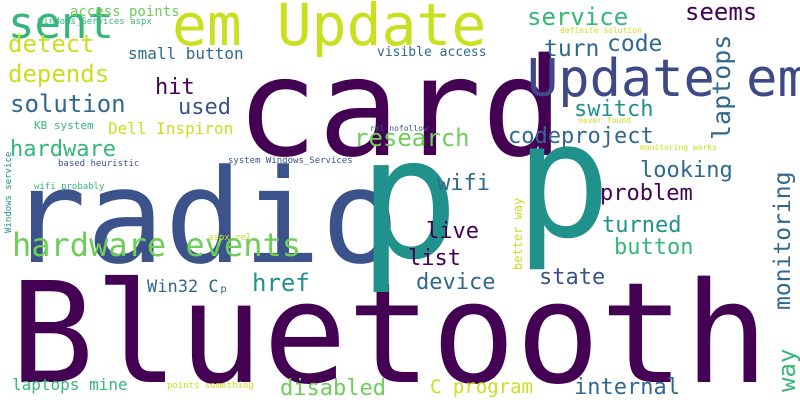 The width and height of the screenshot is (800, 400). What do you see at coordinates (63, 149) in the screenshot?
I see `word-hardware: hardware` at bounding box center [63, 149].